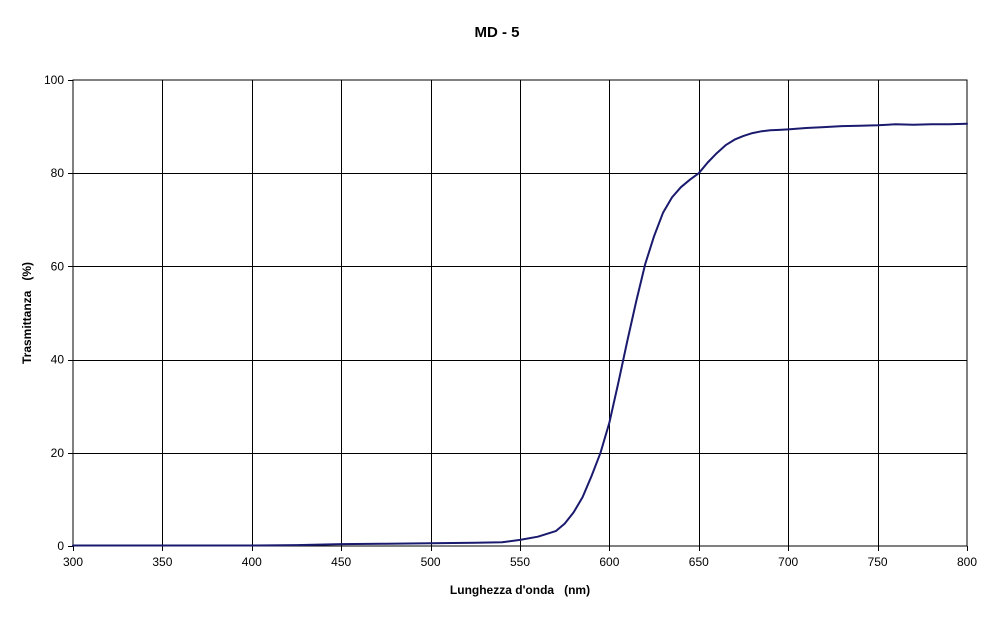  Describe the element at coordinates (699, 562) in the screenshot. I see `x-tick-label: 650` at that location.